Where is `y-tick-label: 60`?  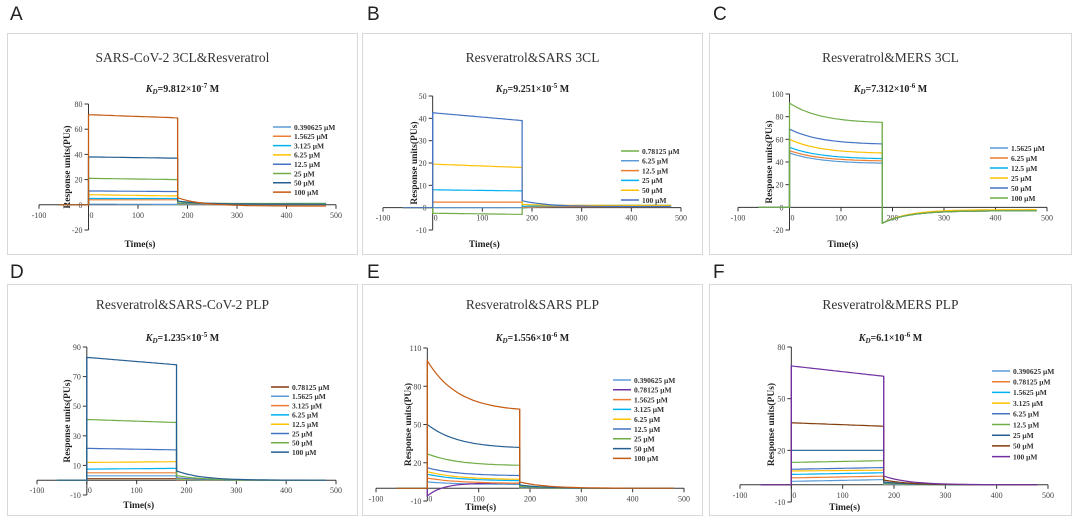 y-tick-label: 60 is located at coordinates (79, 129).